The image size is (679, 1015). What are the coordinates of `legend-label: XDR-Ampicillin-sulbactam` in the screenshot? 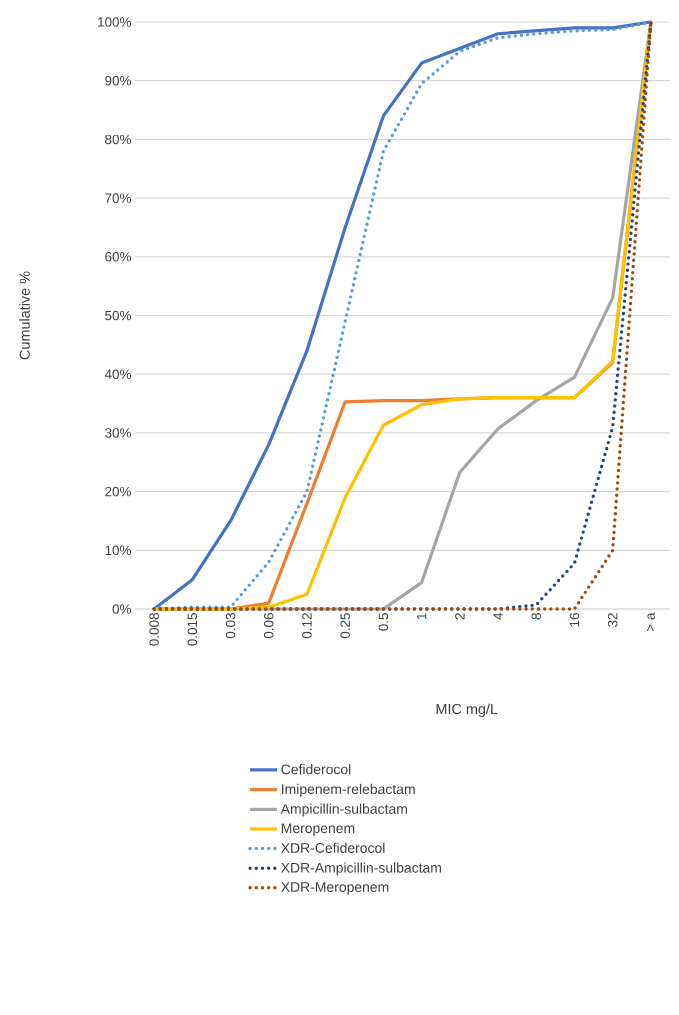 It's located at (361, 869).